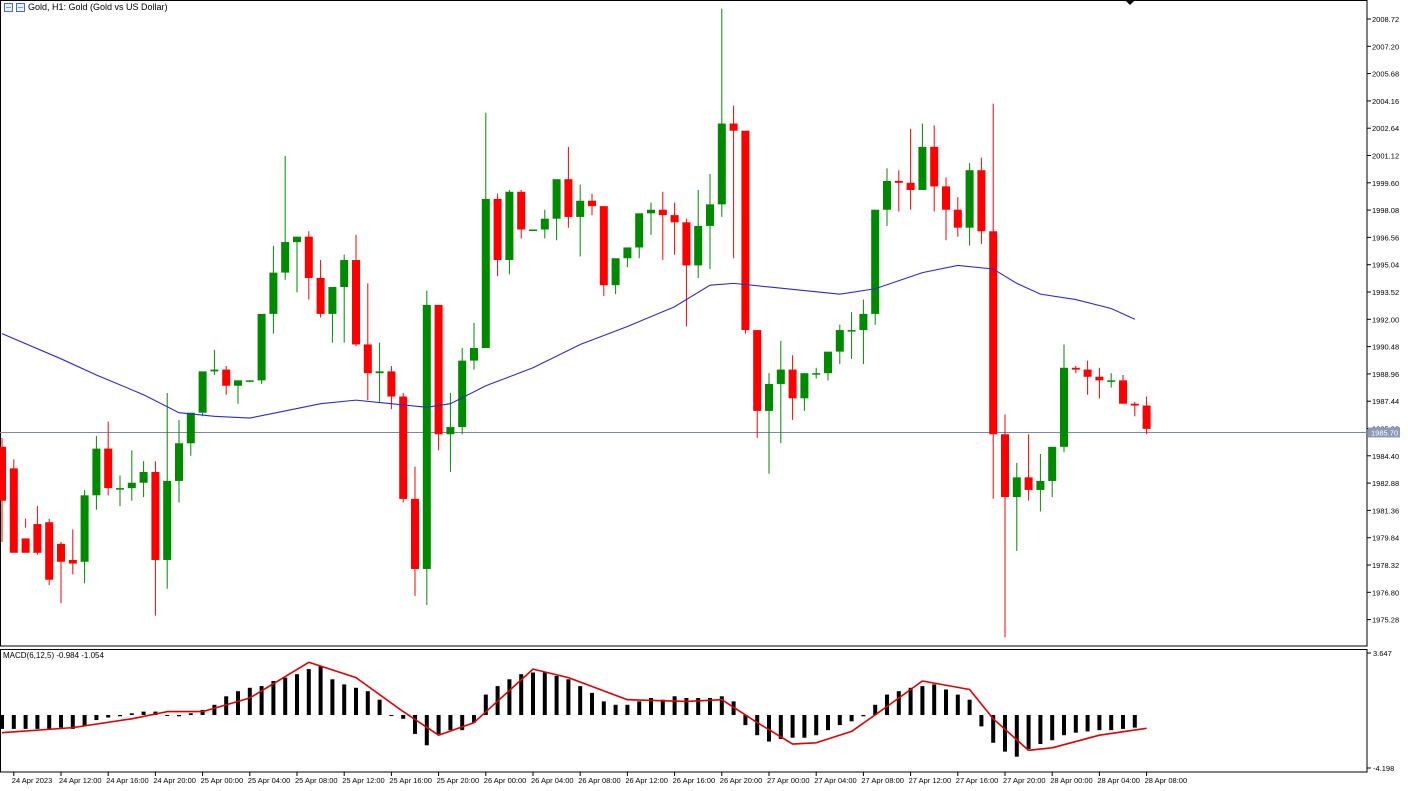  I want to click on symbol-info-label: Gold, H1: Gold (Gold vs US Dollar), so click(98, 7).